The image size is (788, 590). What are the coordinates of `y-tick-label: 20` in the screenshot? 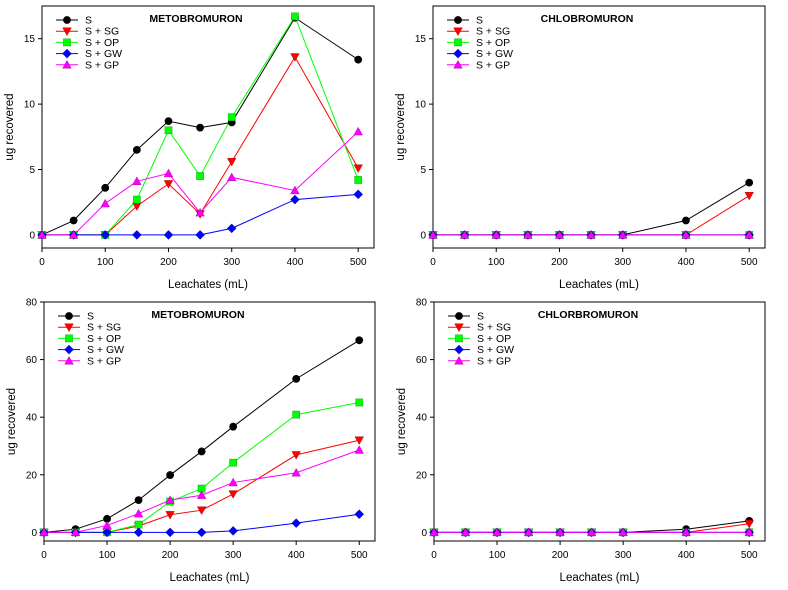 It's located at (422, 475).